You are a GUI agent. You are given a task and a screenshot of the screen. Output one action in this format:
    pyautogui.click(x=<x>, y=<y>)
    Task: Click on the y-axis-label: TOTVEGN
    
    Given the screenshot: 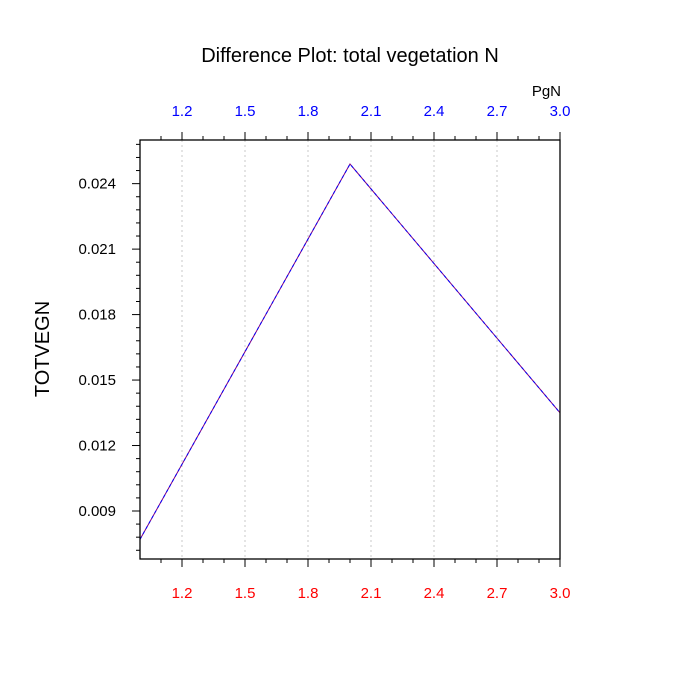 What is the action you would take?
    pyautogui.click(x=43, y=349)
    